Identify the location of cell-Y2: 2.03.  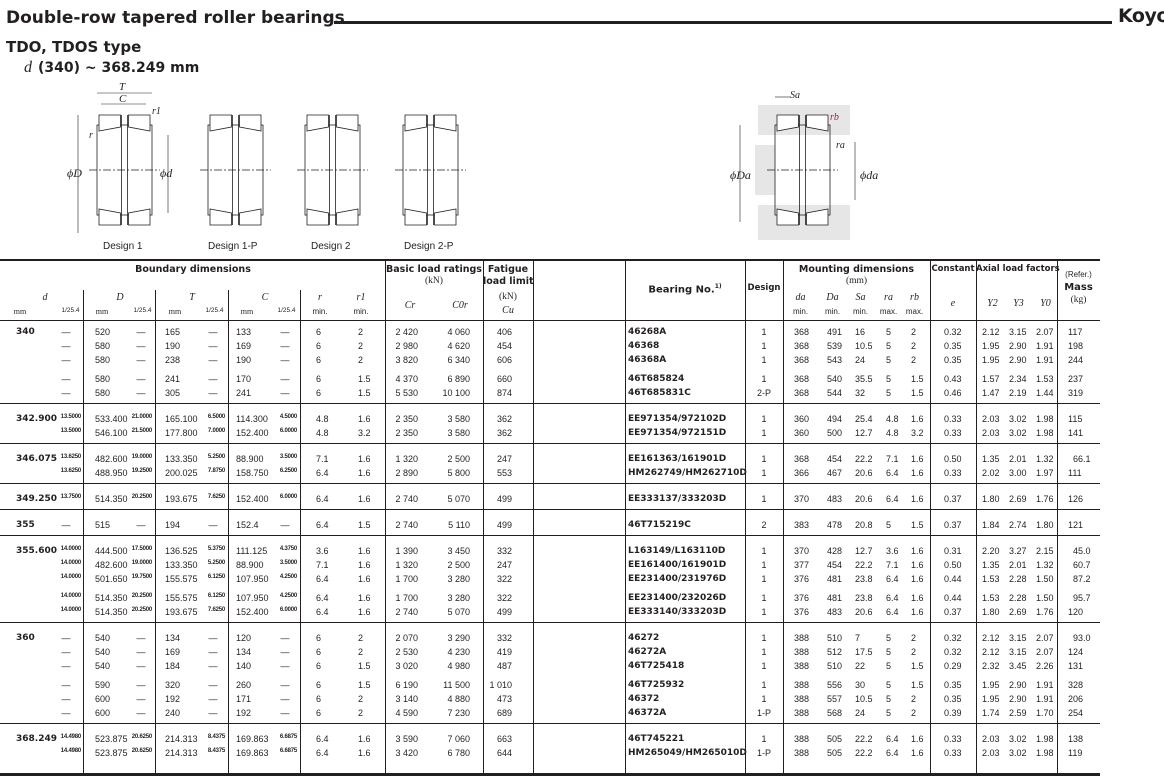
(991, 419).